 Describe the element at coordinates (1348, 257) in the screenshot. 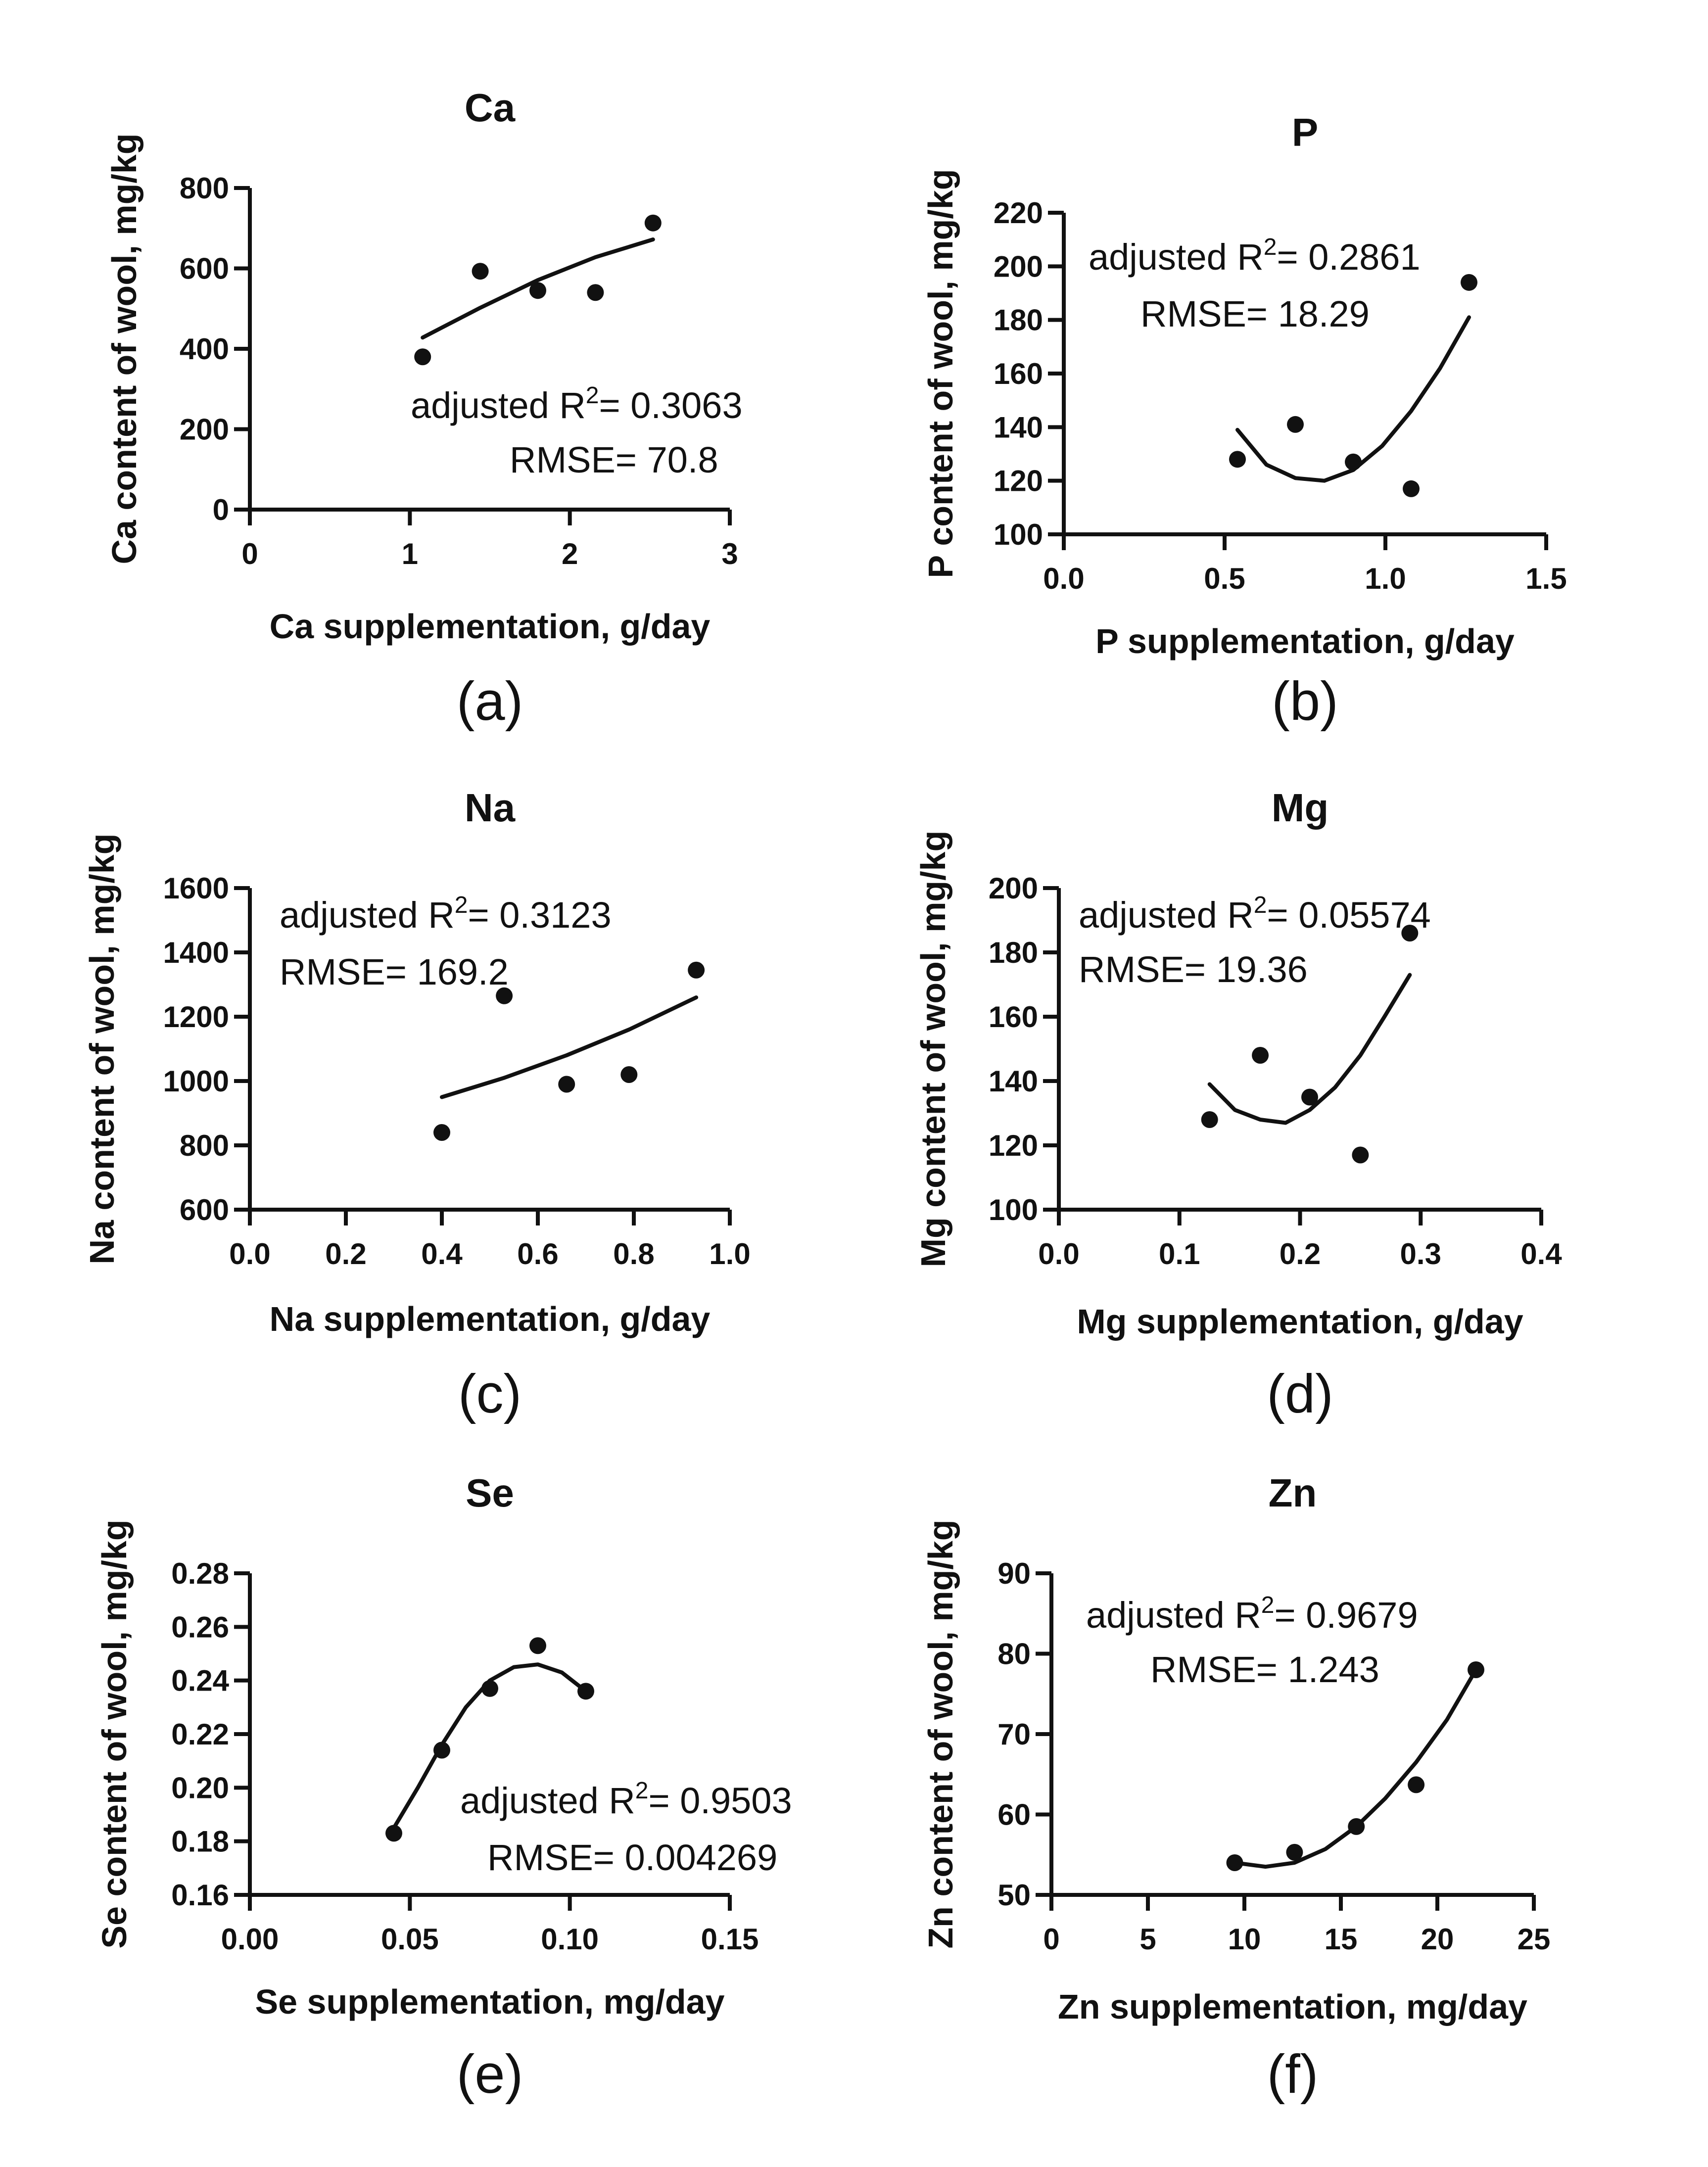

I see `r-squared-value: = 0.2861` at that location.